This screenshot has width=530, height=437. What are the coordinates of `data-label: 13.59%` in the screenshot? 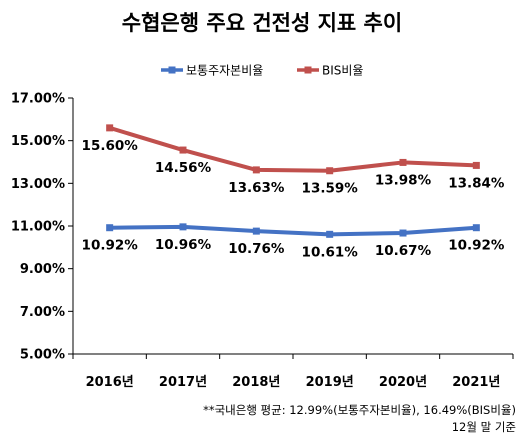 It's located at (330, 189).